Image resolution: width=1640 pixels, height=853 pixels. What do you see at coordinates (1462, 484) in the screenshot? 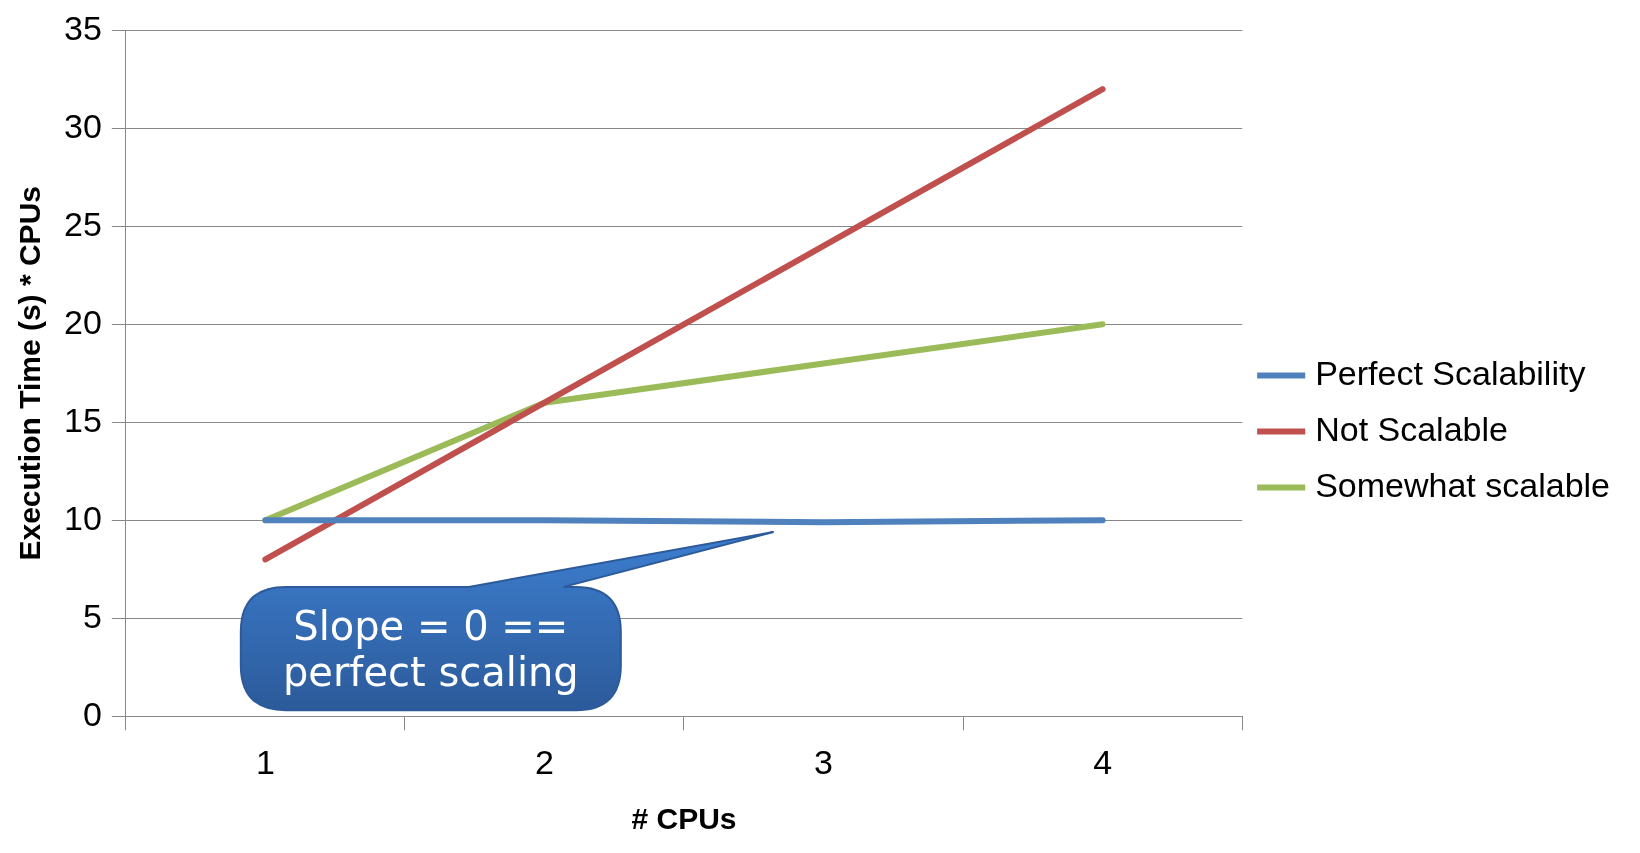
I see `legend-label: Somewhat scalable` at bounding box center [1462, 484].